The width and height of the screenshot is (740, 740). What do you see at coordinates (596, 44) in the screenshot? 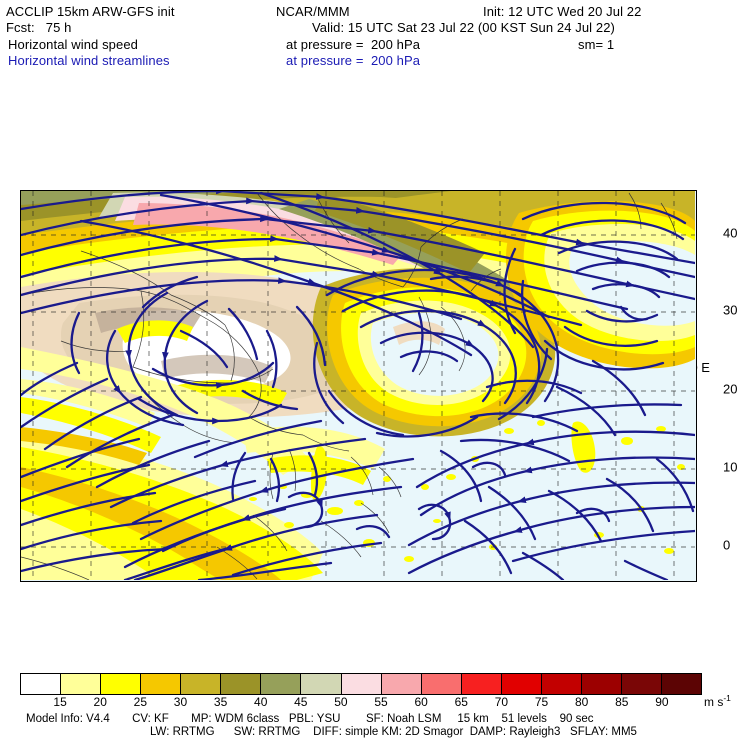
I see `header-smoothing: sm= 1` at bounding box center [596, 44].